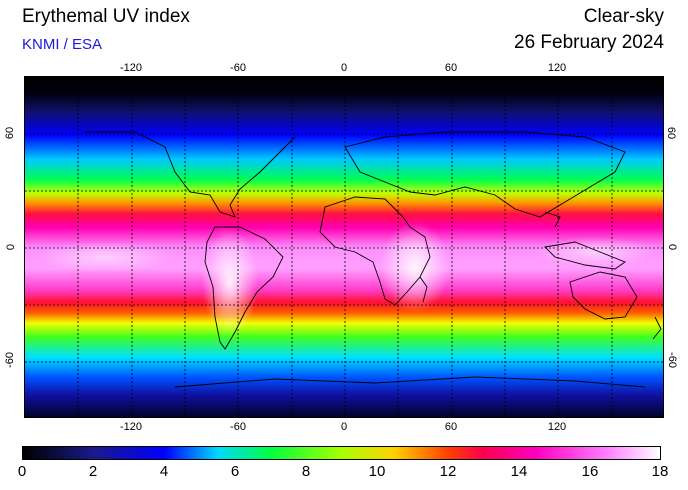 The width and height of the screenshot is (688, 490). I want to click on colorbar-tick: 8, so click(306, 471).